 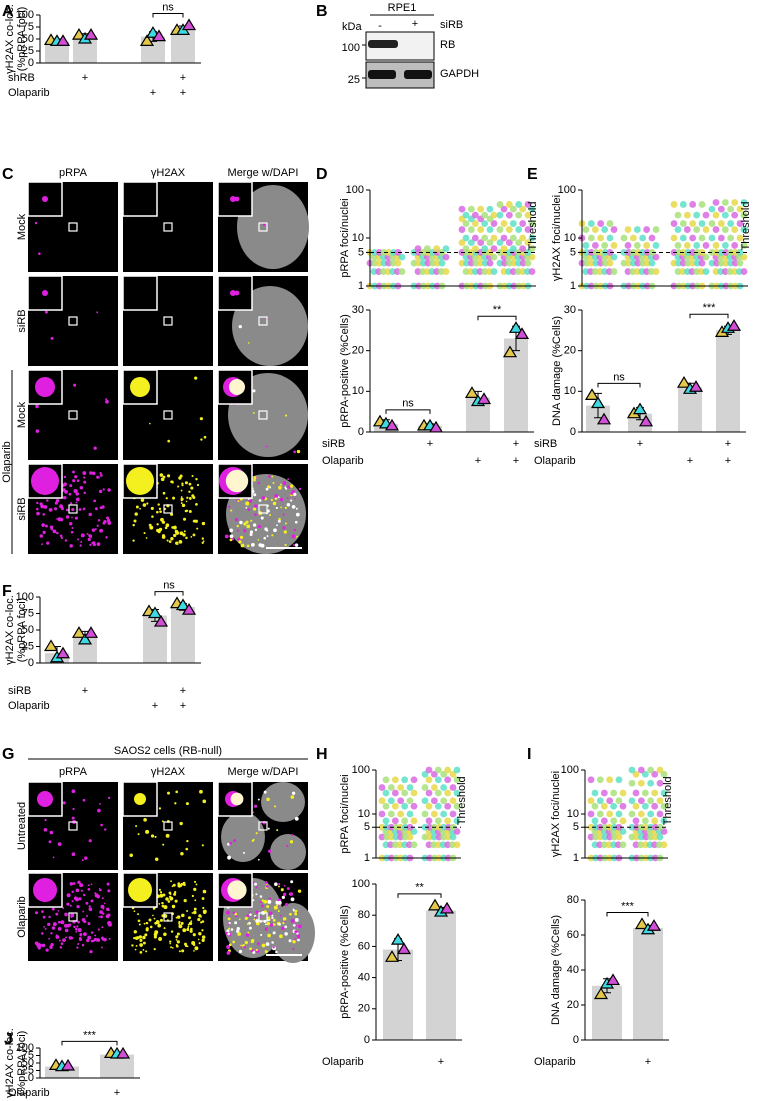 I want to click on y-tick-label: 5, so click(x=367, y=827).